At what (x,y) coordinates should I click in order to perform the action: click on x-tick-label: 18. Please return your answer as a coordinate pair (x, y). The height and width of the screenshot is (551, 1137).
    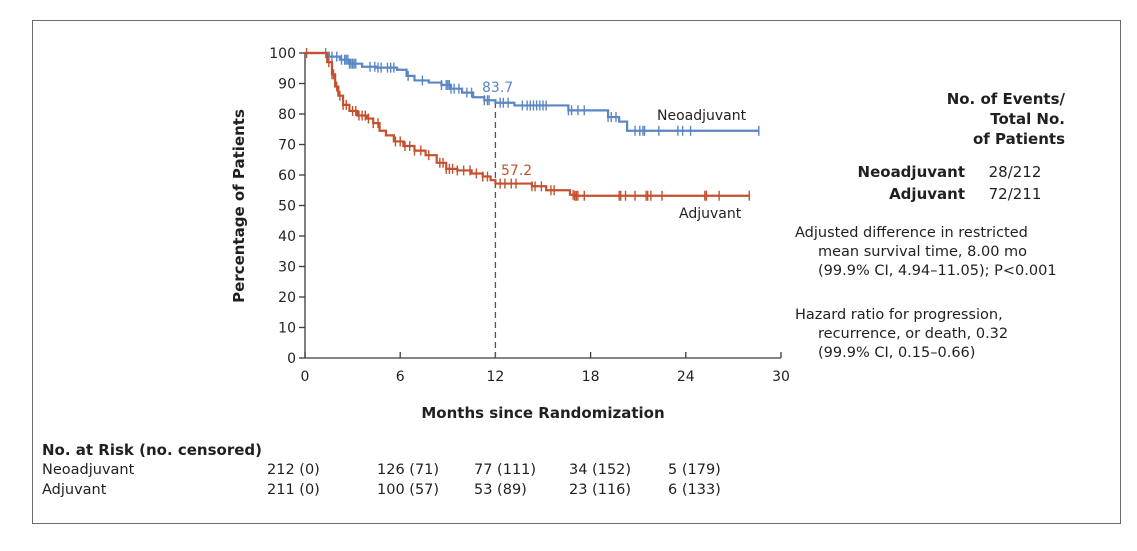
    Looking at the image, I should click on (591, 377).